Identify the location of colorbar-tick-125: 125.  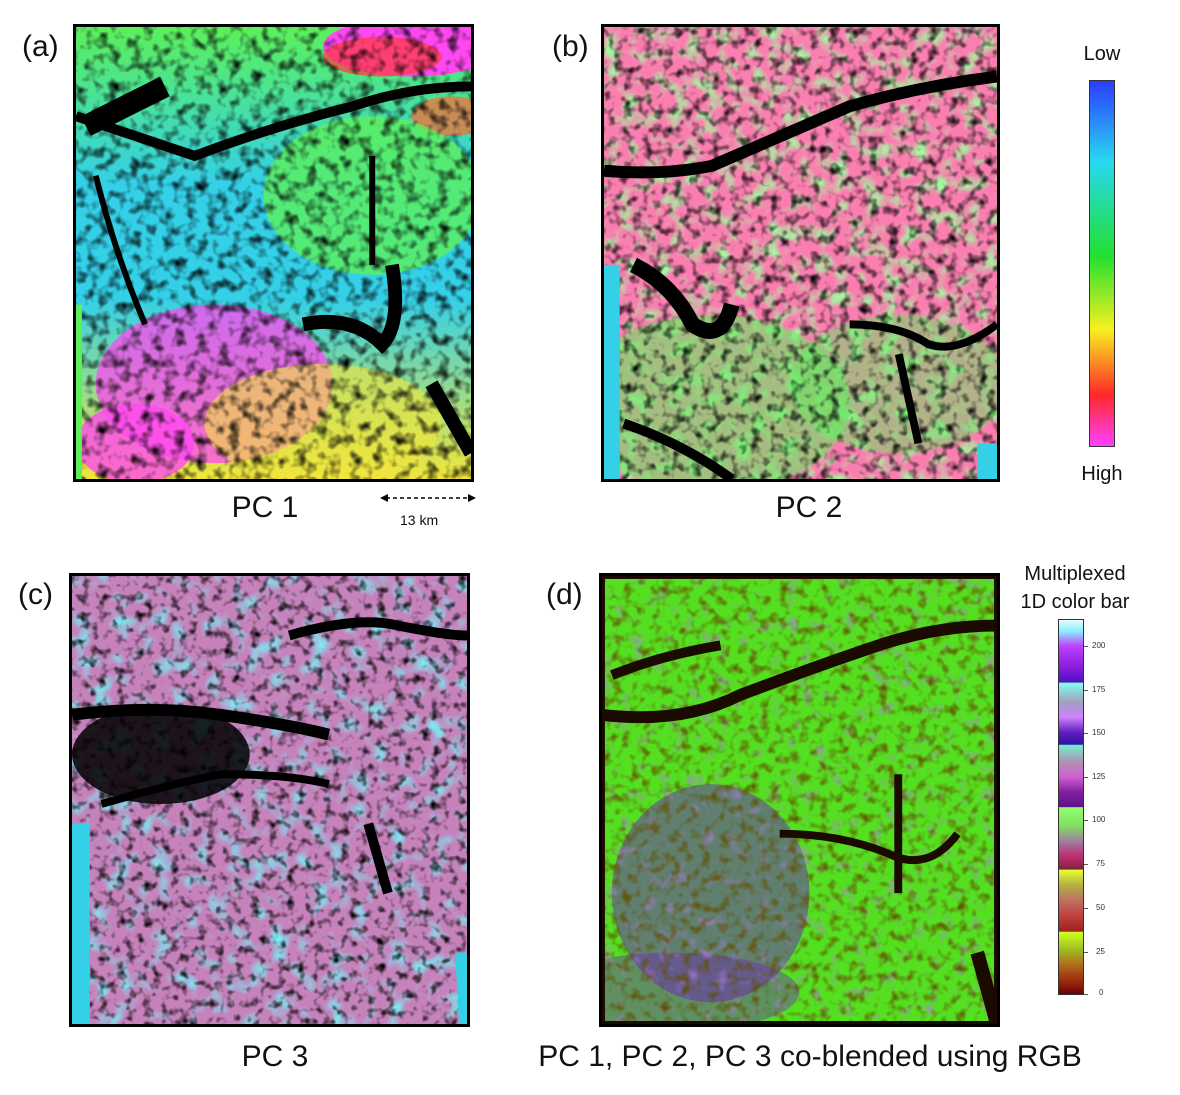
(1099, 776).